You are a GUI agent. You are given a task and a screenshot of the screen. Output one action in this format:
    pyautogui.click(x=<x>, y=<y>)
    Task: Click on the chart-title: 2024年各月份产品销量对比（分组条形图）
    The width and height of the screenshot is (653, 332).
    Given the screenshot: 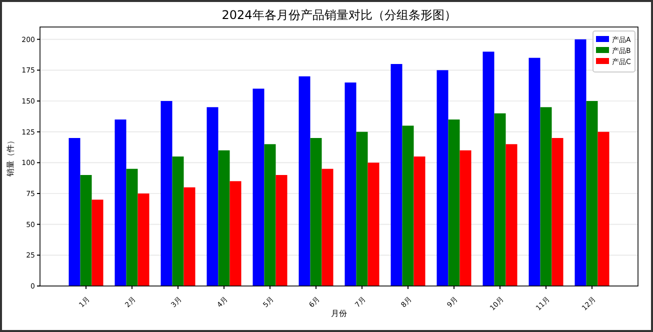 What is the action you would take?
    pyautogui.click(x=339, y=15)
    